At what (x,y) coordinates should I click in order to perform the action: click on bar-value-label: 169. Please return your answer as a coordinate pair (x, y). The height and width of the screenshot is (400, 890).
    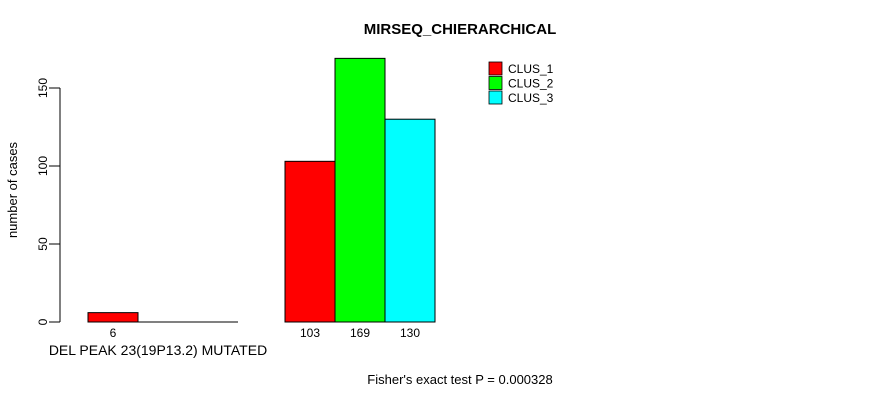
    Looking at the image, I should click on (360, 333).